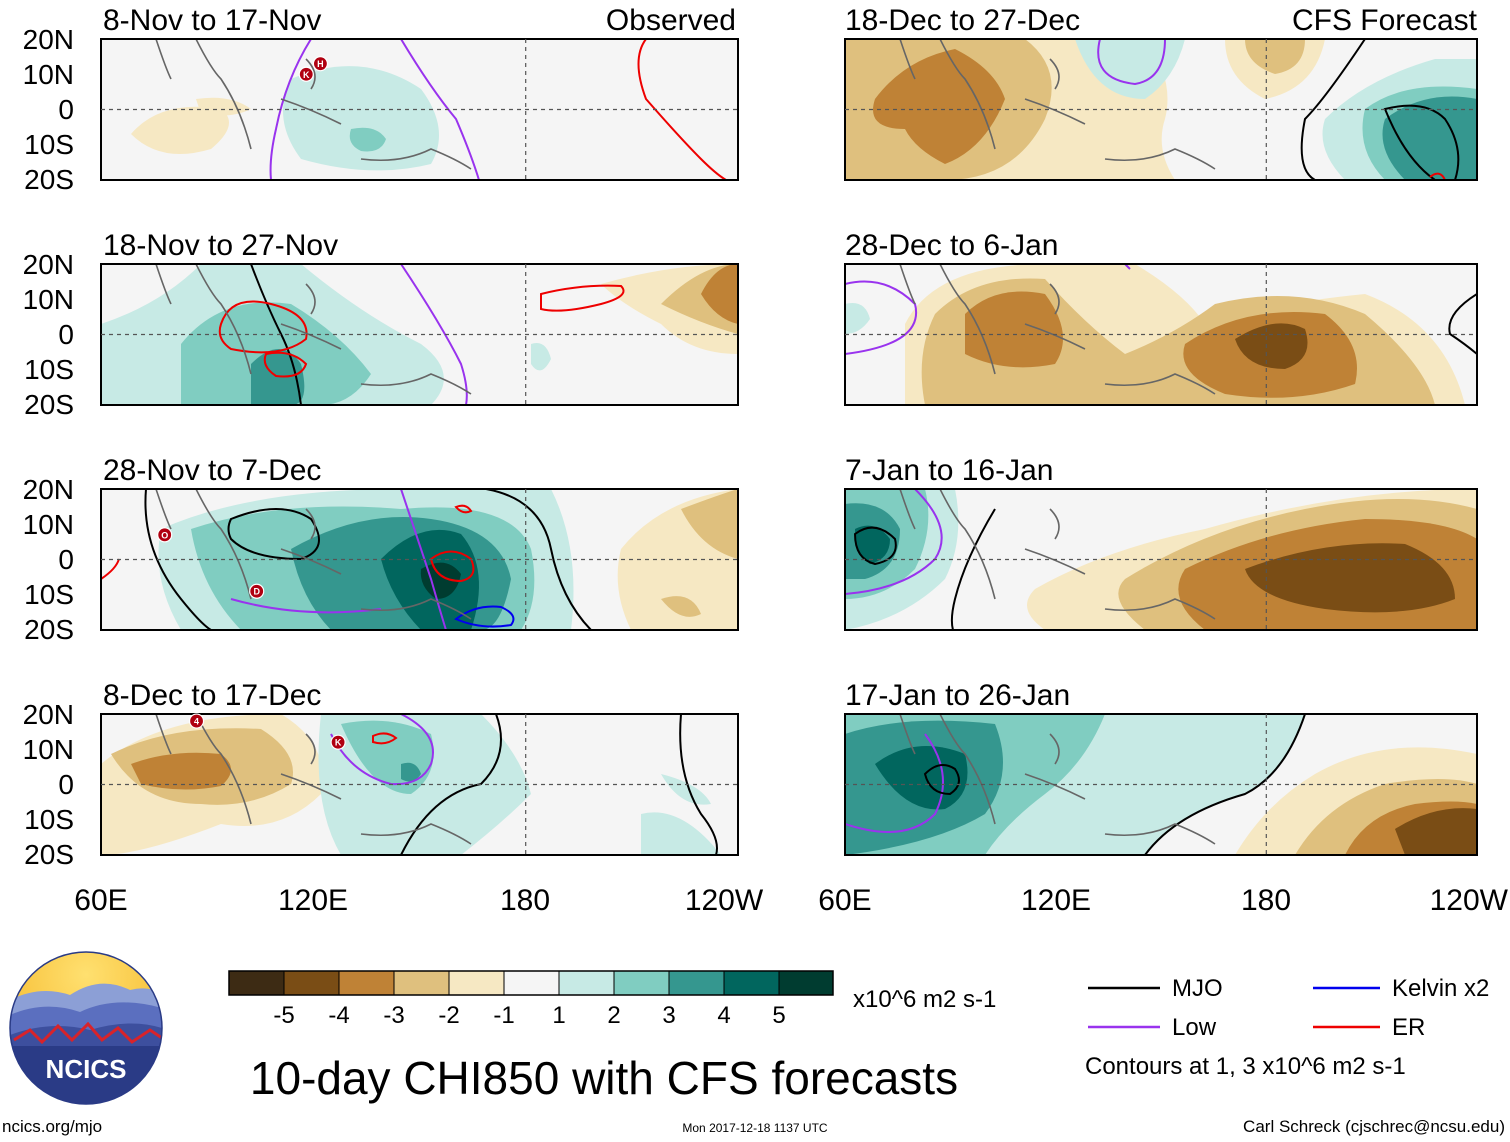 This screenshot has height=1142, width=1510. What do you see at coordinates (951, 245) in the screenshot?
I see `panel-title-p6: 28-Dec to 6-Jan` at bounding box center [951, 245].